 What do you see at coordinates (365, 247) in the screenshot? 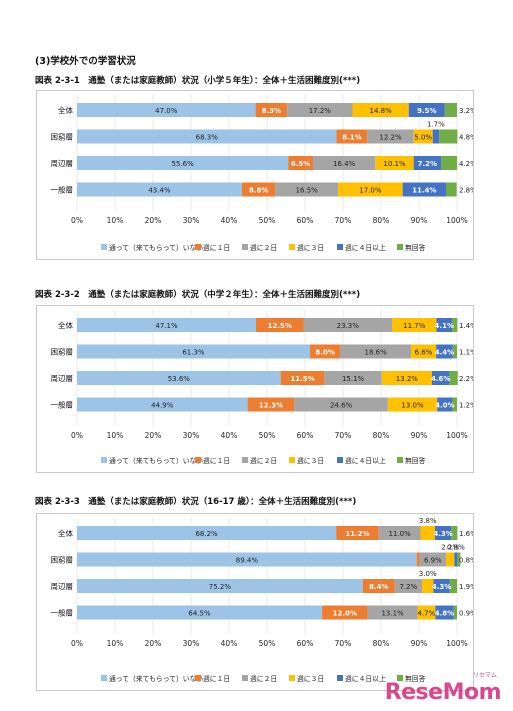
I see `legend-label: 週に４日以上` at bounding box center [365, 247].